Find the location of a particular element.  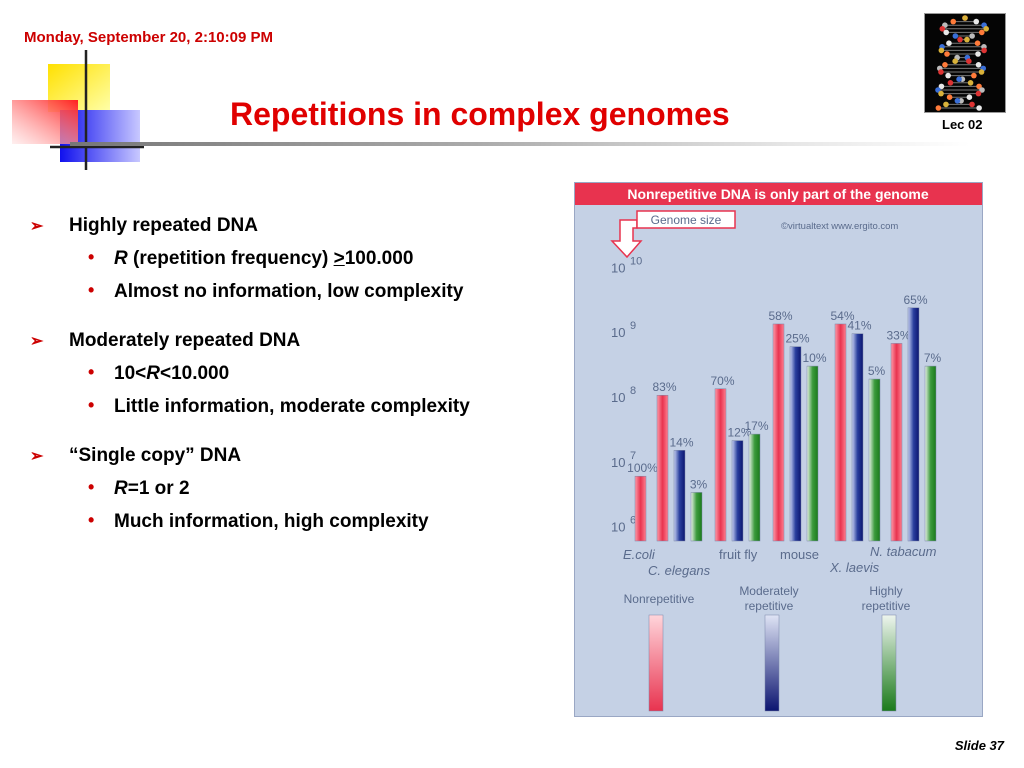

gte-symbol: > is located at coordinates (339, 258).